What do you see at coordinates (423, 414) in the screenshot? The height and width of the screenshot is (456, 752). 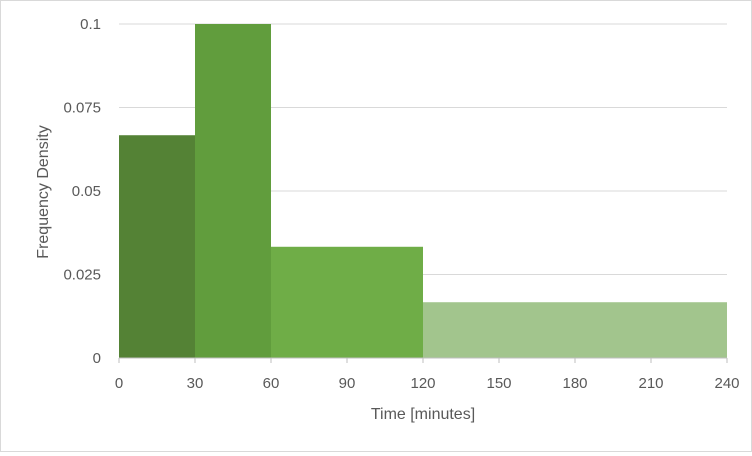 I see `x-axis-title: Time [minutes]` at bounding box center [423, 414].